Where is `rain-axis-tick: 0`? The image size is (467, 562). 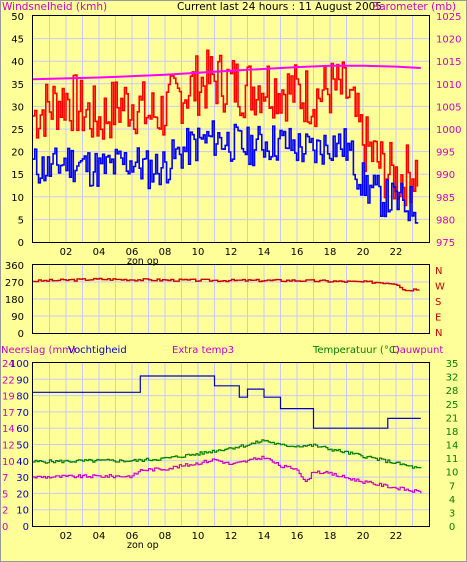
rain-axis-tick: 0 is located at coordinates (5, 527).